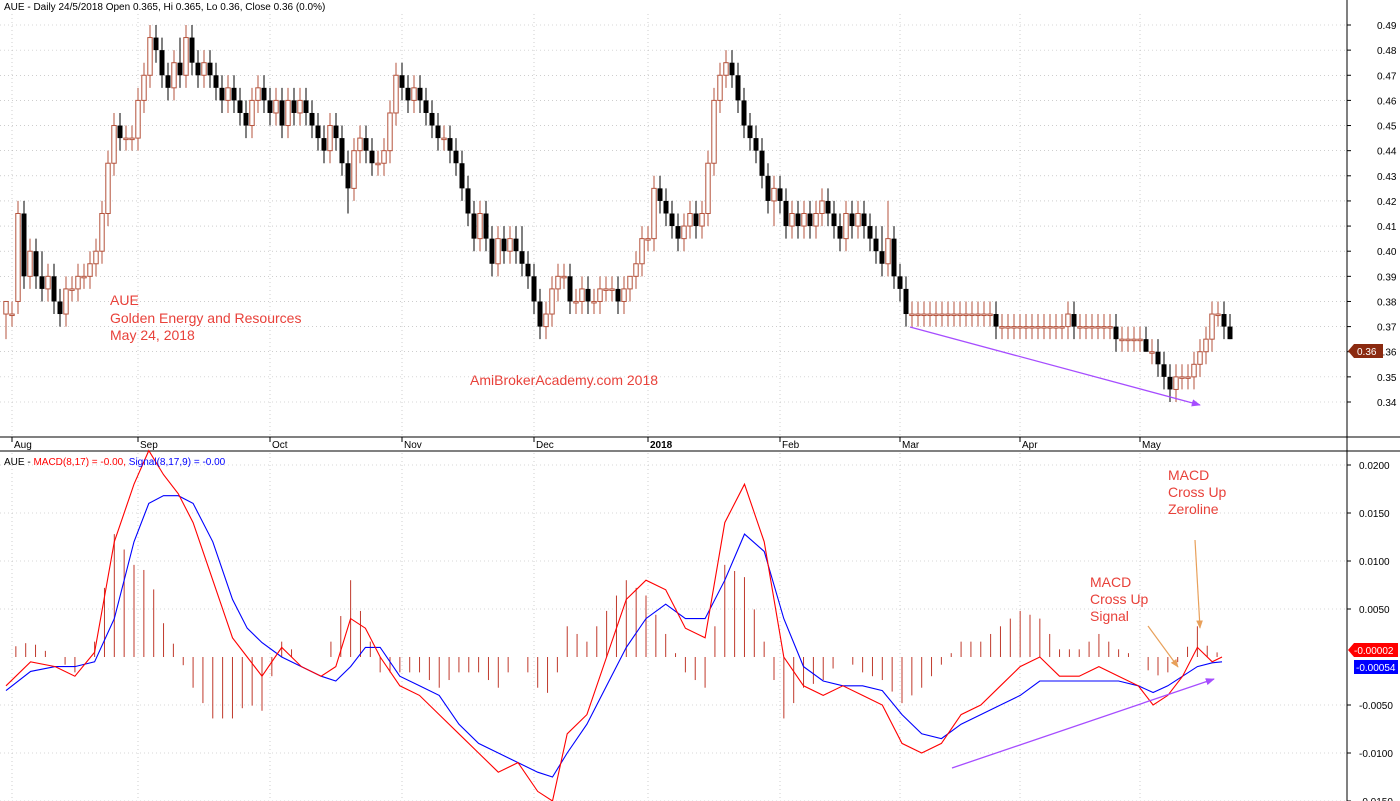 This screenshot has height=801, width=1400. What do you see at coordinates (564, 380) in the screenshot?
I see `watermark: AmiBrokerAcademy.com 2018` at bounding box center [564, 380].